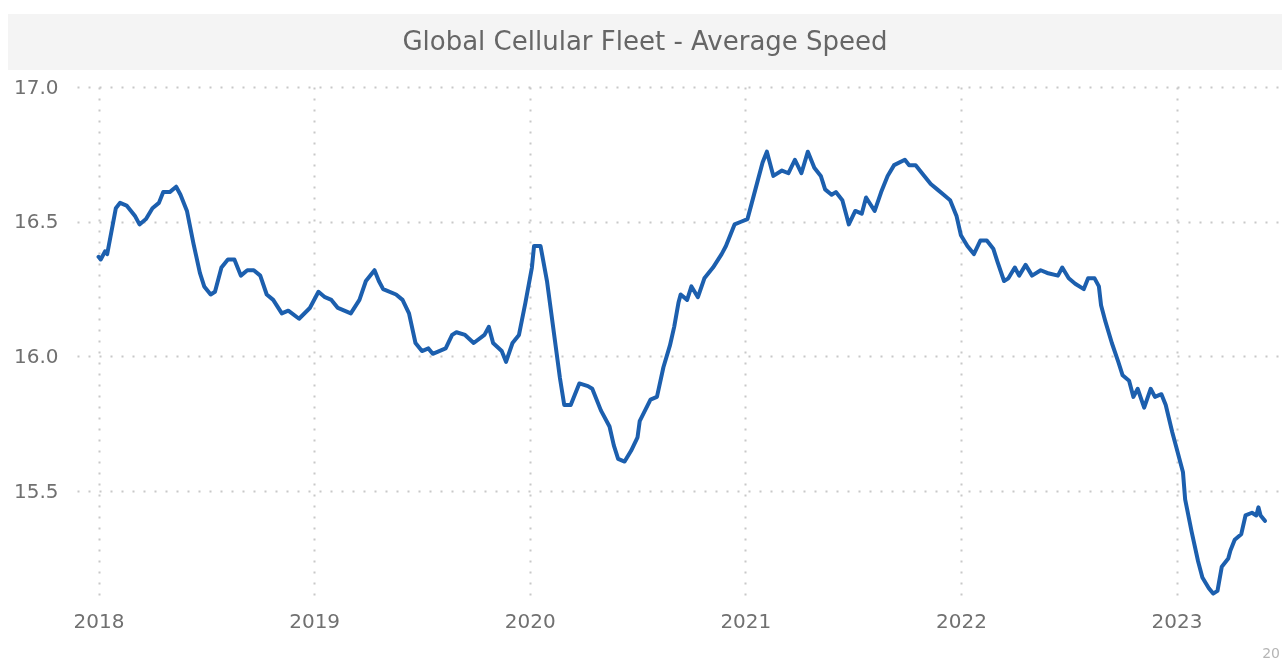 This screenshot has height=664, width=1282. Describe the element at coordinates (961, 620) in the screenshot. I see `x-tick-label: 2022` at that location.